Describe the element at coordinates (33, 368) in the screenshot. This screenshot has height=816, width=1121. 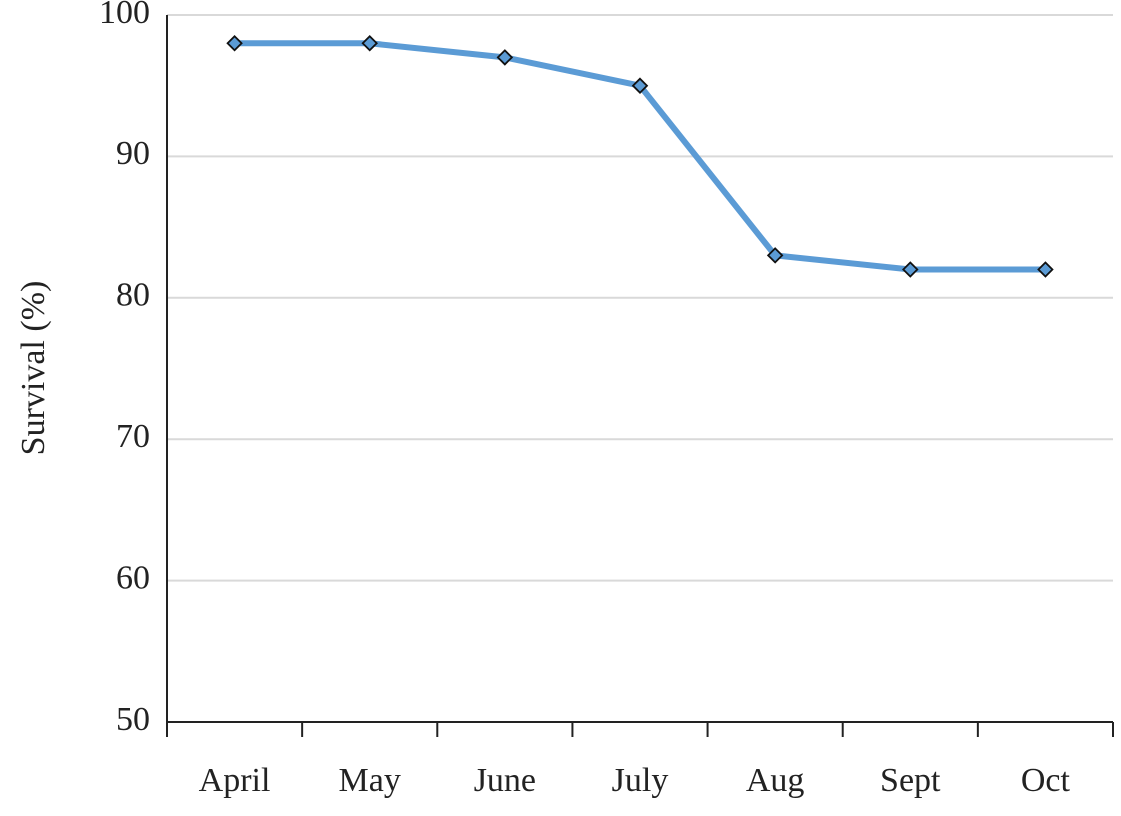
I see `y-axis-label: Survival (%)` at that location.